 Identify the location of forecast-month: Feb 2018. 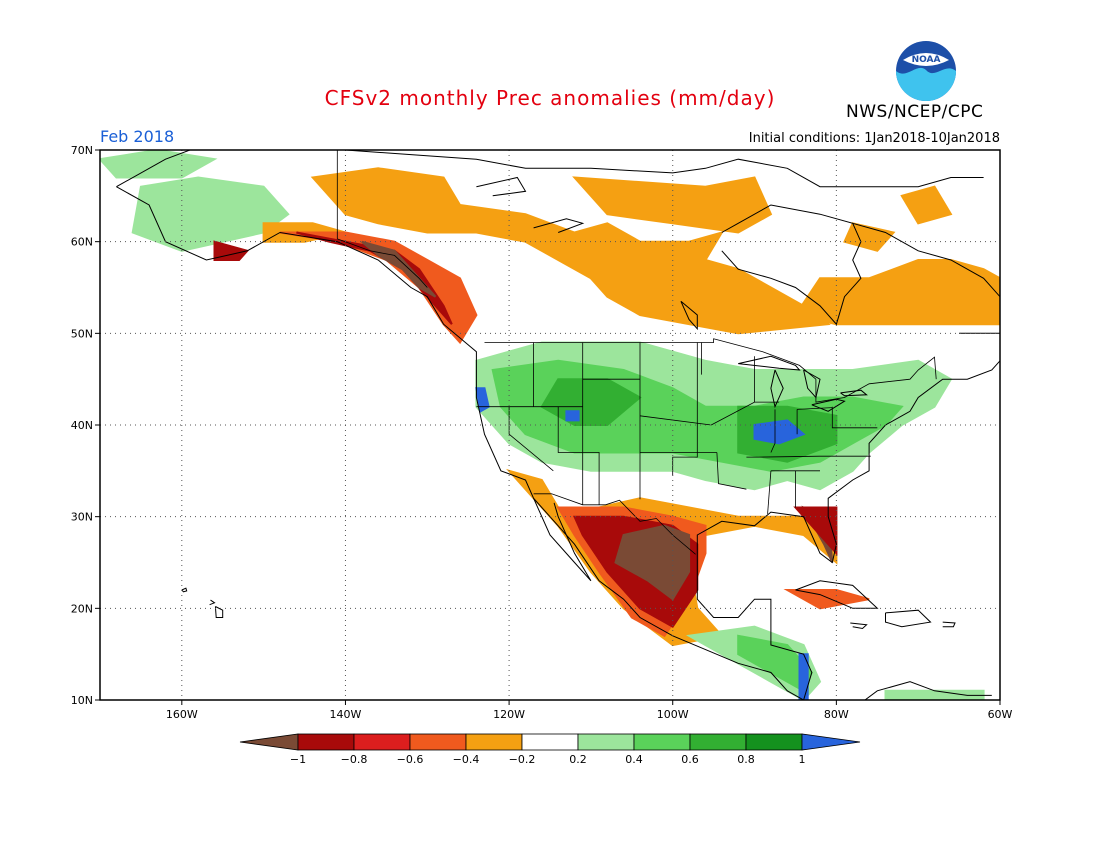
(137, 136).